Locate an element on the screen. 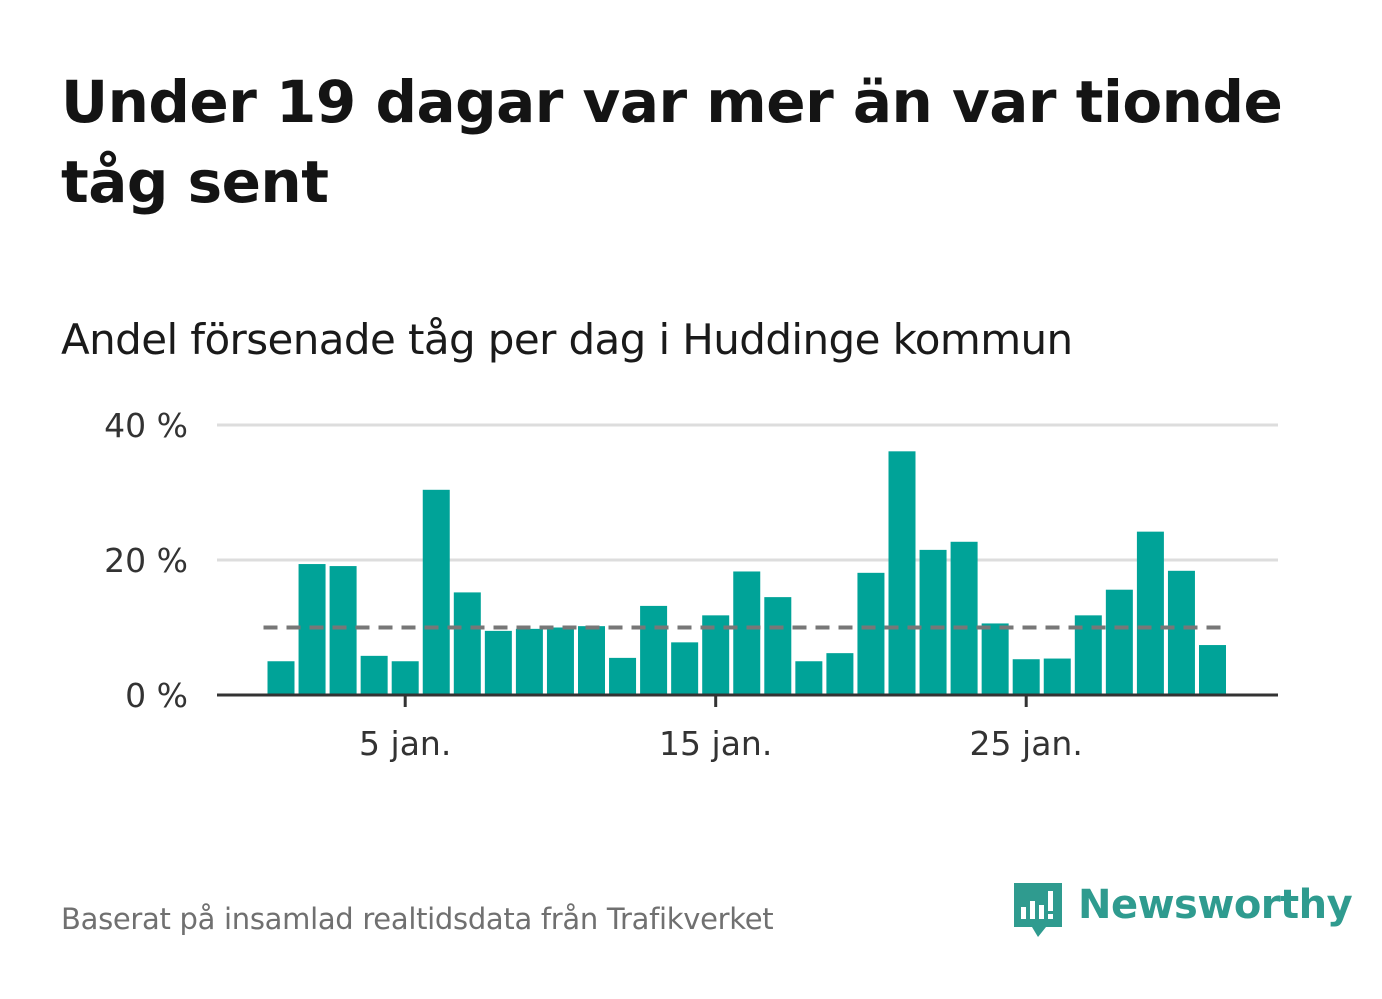 The height and width of the screenshot is (999, 1382). x-tick-label: 25 jan. is located at coordinates (1026, 743).